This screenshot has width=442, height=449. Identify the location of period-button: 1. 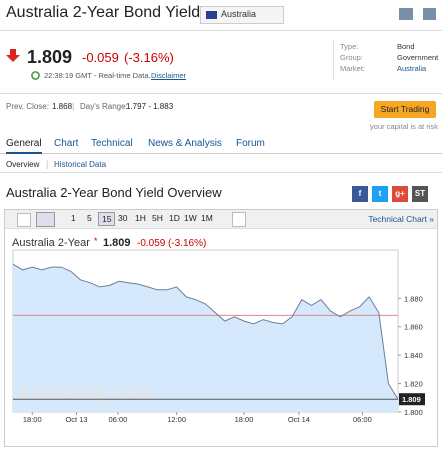
(73, 218).